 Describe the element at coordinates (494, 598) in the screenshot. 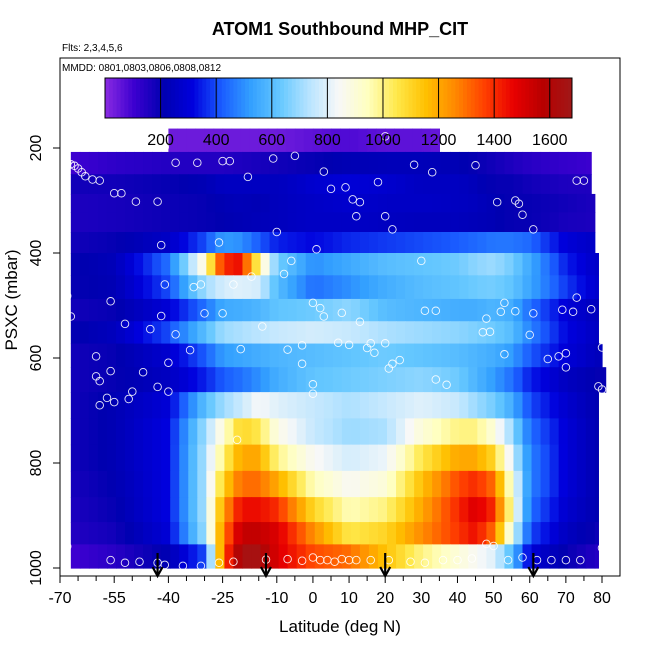

I see `x-tick-label: 50` at that location.